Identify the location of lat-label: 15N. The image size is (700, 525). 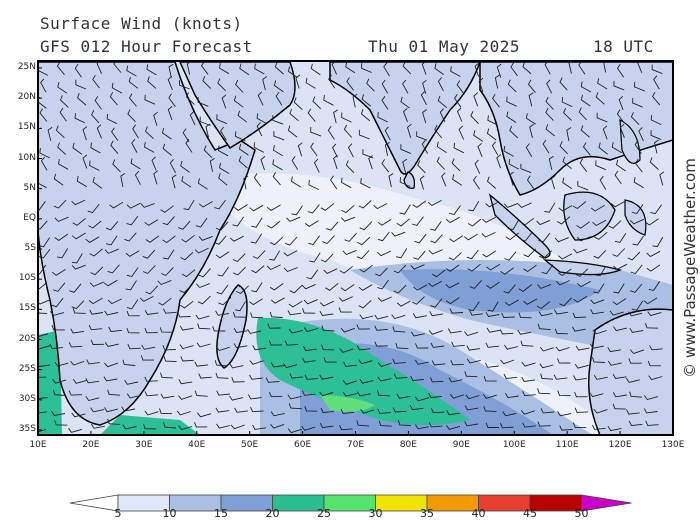
(26, 127).